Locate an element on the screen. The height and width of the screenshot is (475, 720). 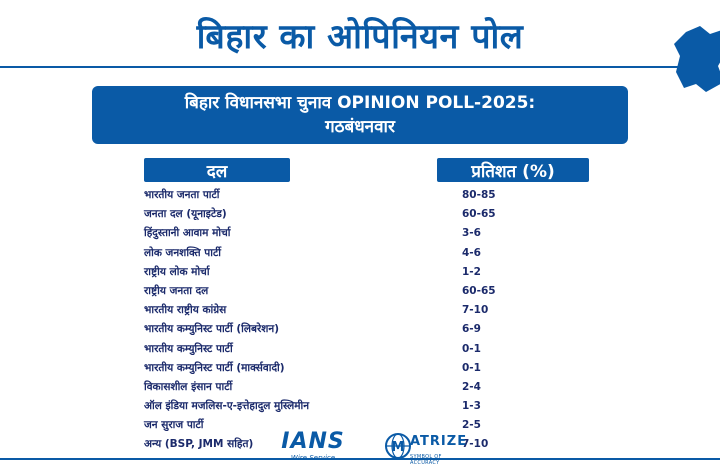
ians-logo-subtitle: Wire Service is located at coordinates (313, 458).